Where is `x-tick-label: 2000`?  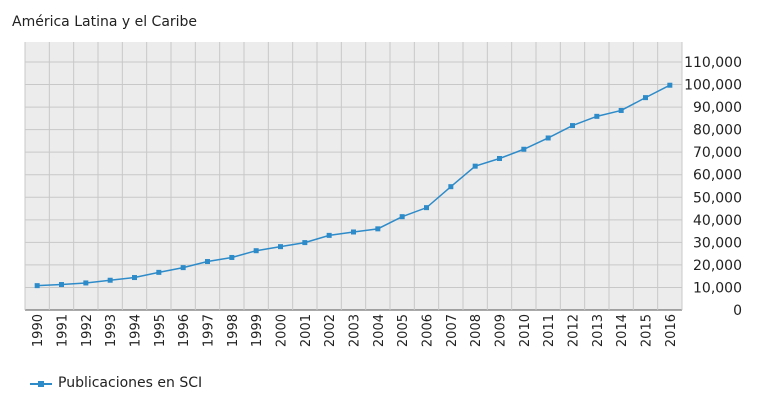 x-tick-label: 2000 is located at coordinates (282, 330).